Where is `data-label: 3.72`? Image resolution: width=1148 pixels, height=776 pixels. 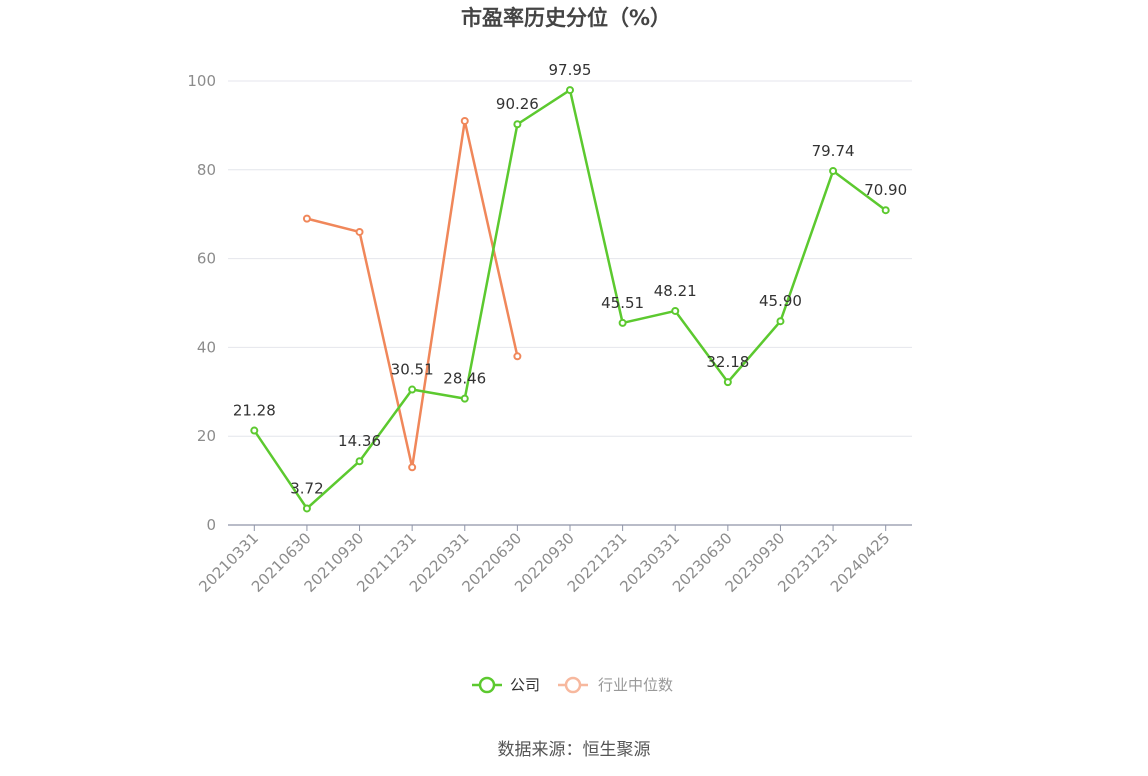
data-label: 3.72 is located at coordinates (306, 488).